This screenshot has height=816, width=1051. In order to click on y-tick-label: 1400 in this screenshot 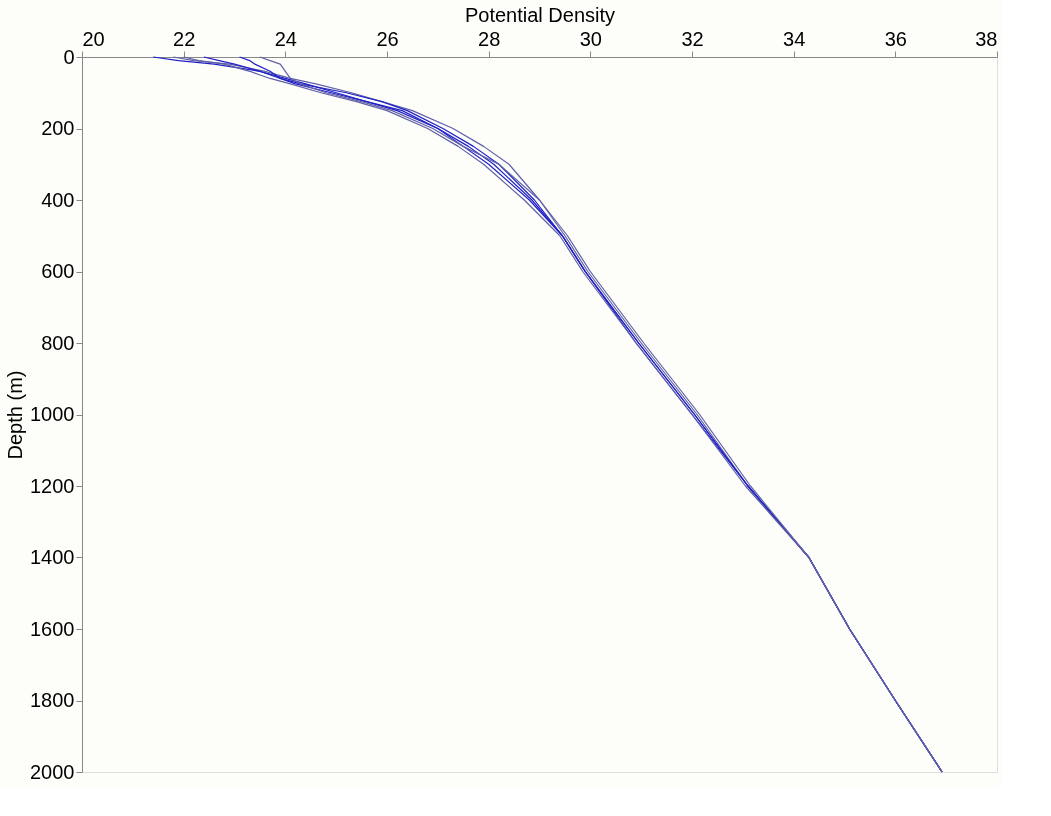, I will do `click(52, 557)`.